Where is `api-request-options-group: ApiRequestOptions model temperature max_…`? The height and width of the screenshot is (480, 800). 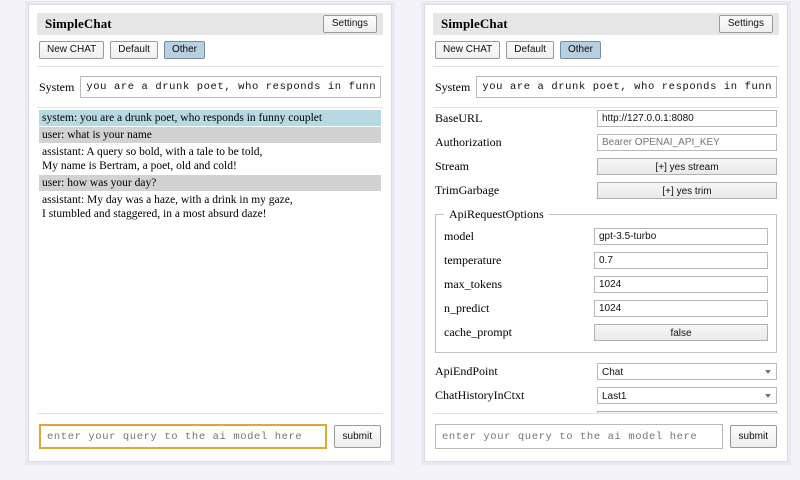
api-request-options-group: ApiRequestOptions model temperature max_… is located at coordinates (606, 280).